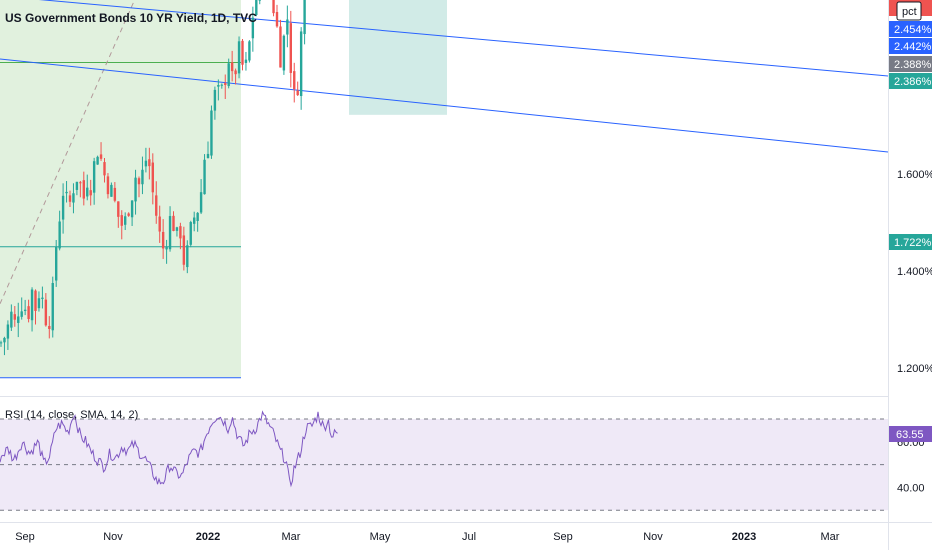 The width and height of the screenshot is (932, 555). What do you see at coordinates (914, 175) in the screenshot?
I see `price-tick-label: 1.600%` at bounding box center [914, 175].